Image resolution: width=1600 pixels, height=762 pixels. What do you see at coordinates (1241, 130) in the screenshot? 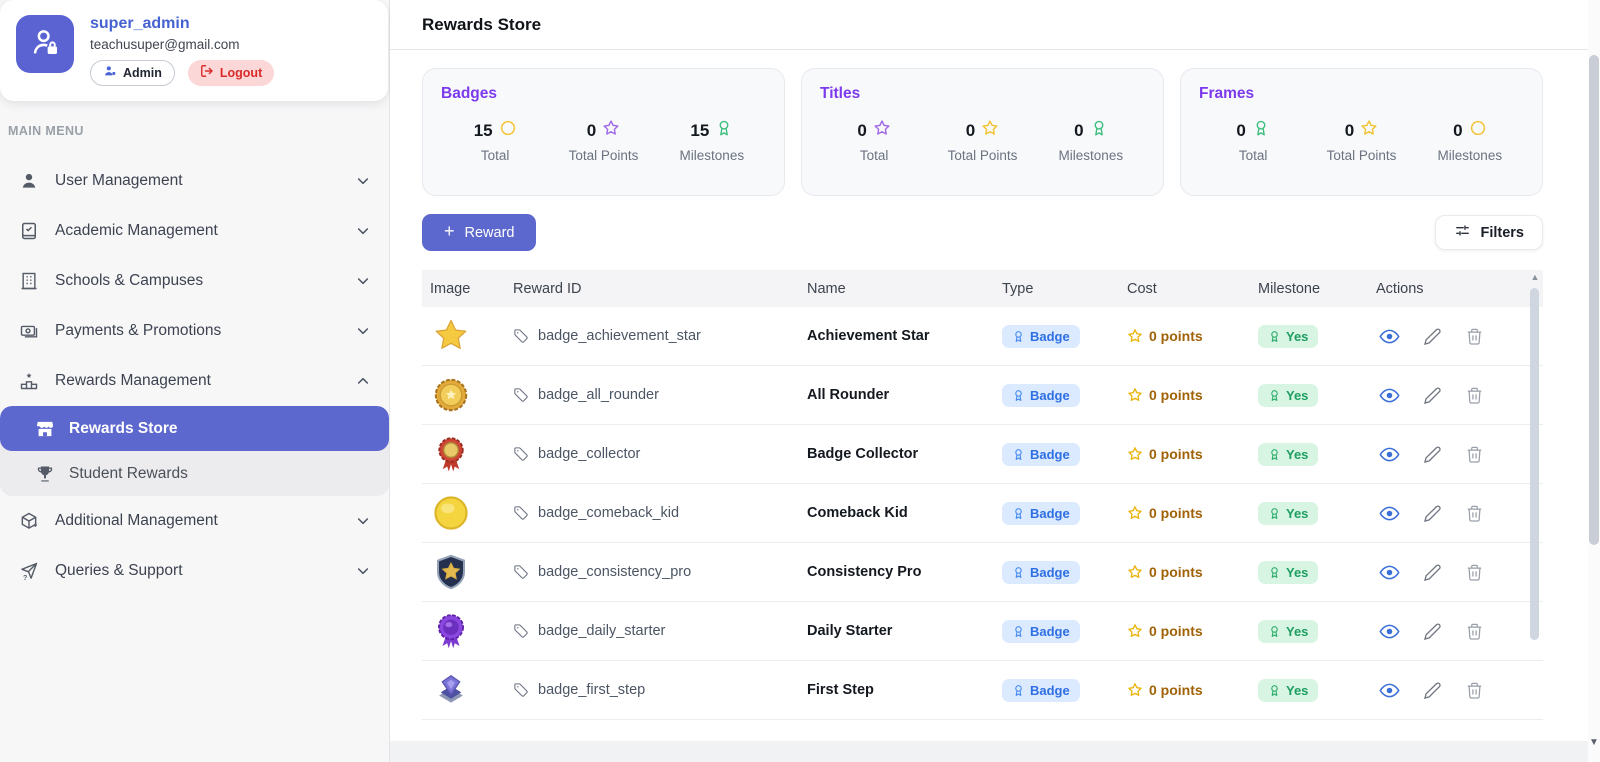
I see `stat-value: 0` at bounding box center [1241, 130].